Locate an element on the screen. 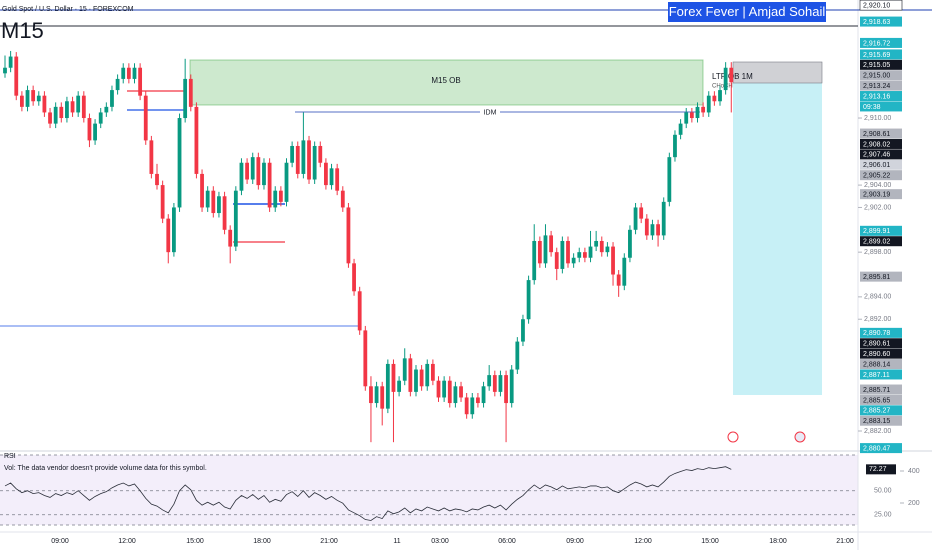 This screenshot has height=550, width=932. price-badge-label: 2,895.81 is located at coordinates (876, 277).